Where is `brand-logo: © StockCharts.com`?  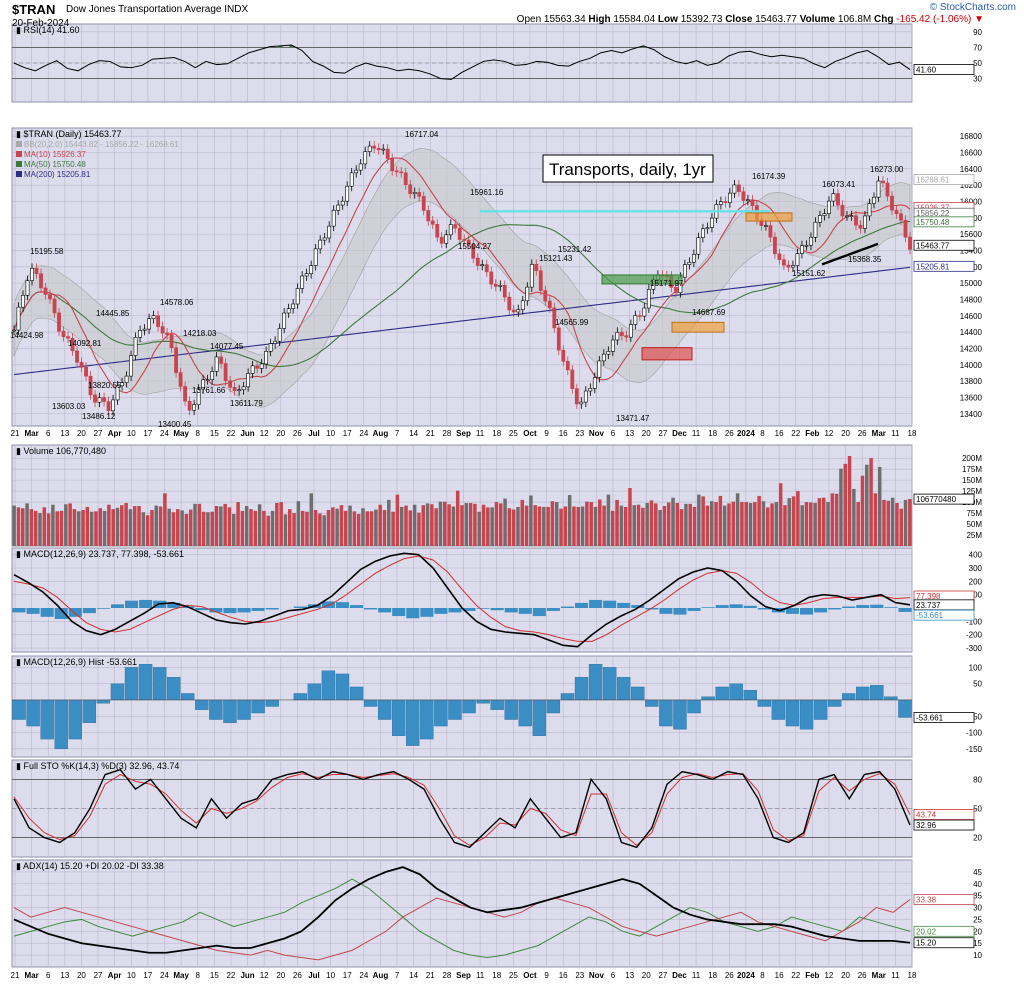
brand-logo: © StockCharts.com is located at coordinates (972, 7).